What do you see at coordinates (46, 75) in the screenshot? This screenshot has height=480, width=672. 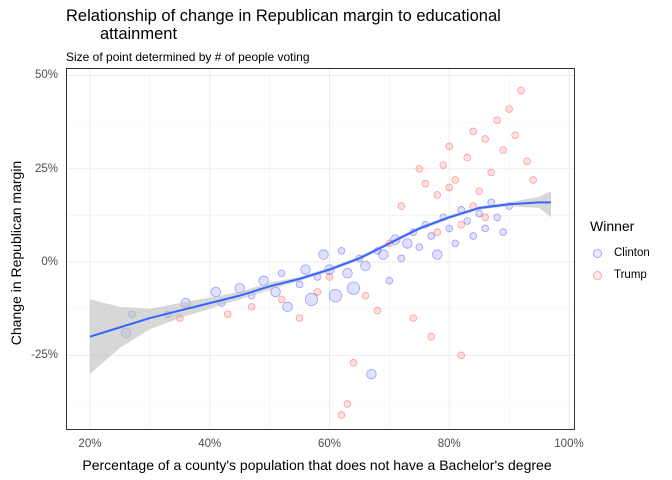 I see `y-tick-label: 50%` at bounding box center [46, 75].